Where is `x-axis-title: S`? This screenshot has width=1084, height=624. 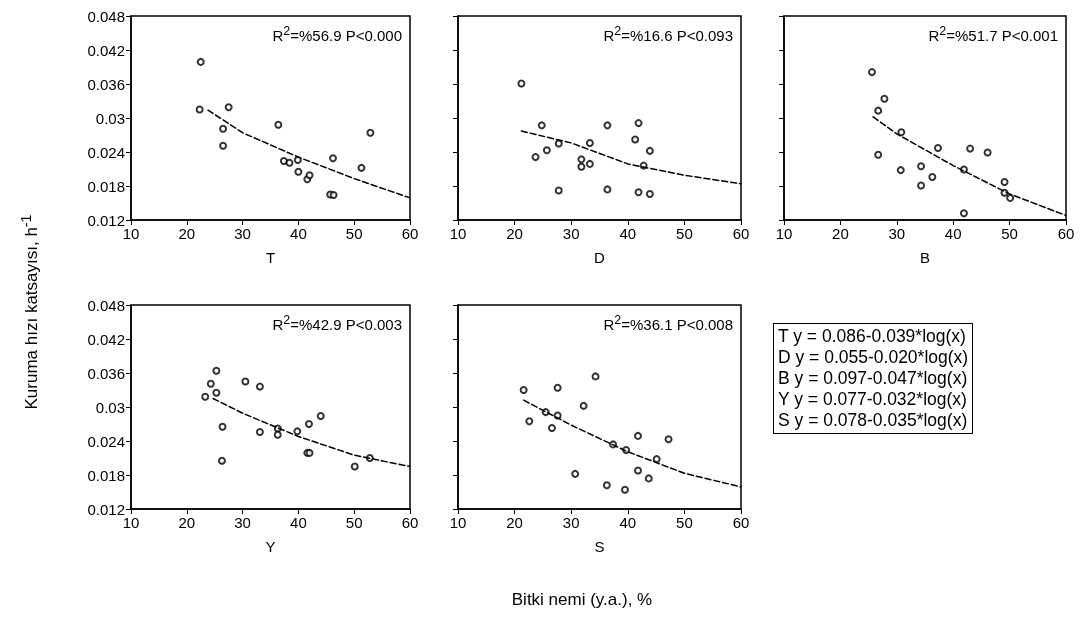
x-axis-title: S is located at coordinates (599, 546).